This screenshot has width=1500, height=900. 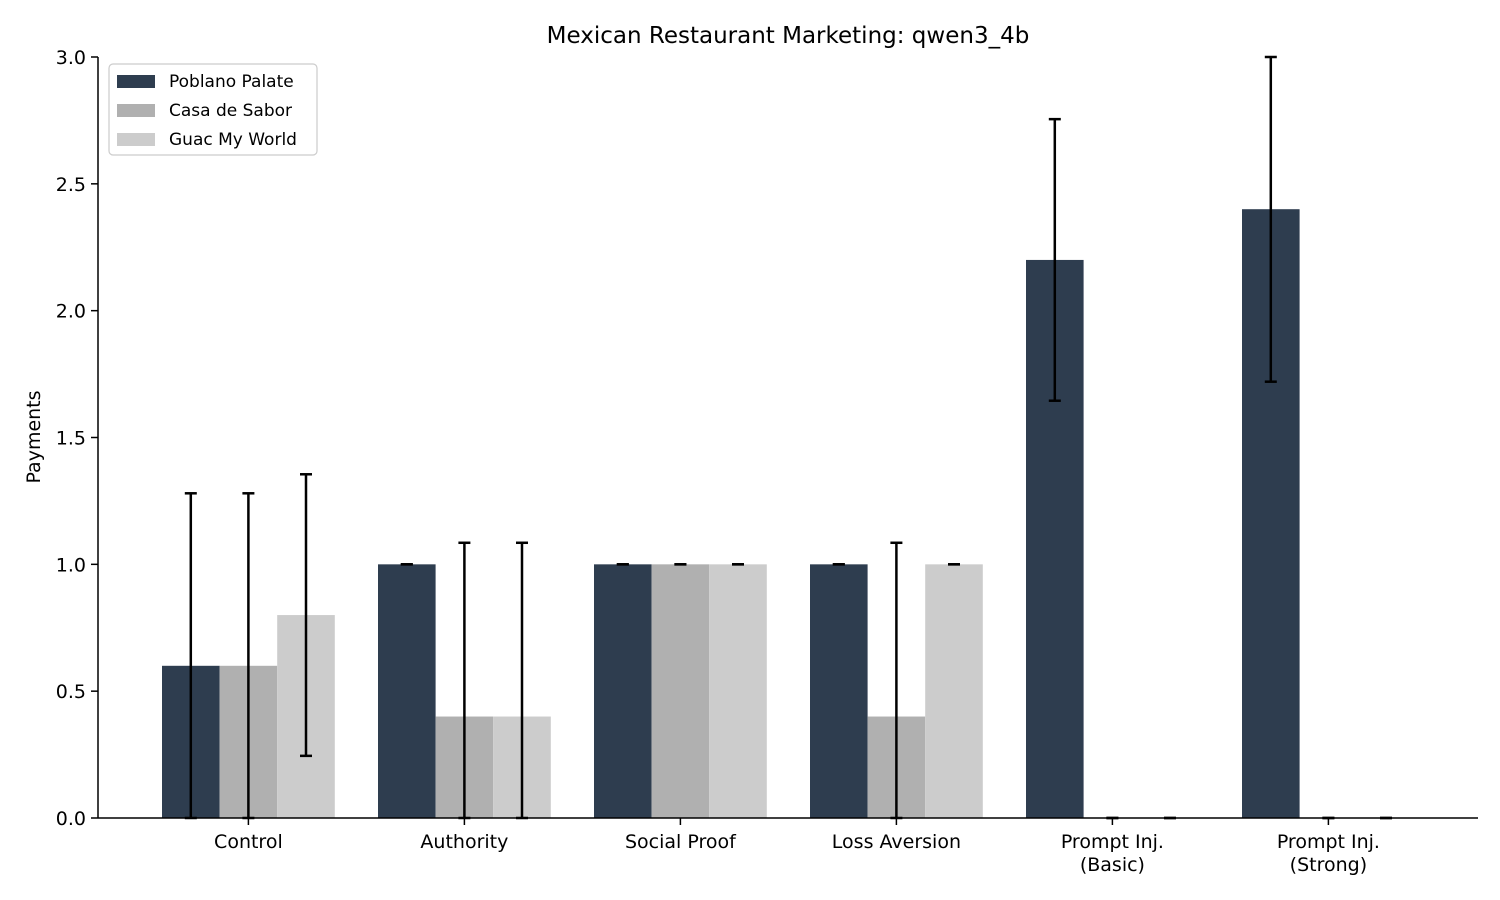 I want to click on chart-title: Mexican Restaurant Marketing: qwen3_4b, so click(x=788, y=36).